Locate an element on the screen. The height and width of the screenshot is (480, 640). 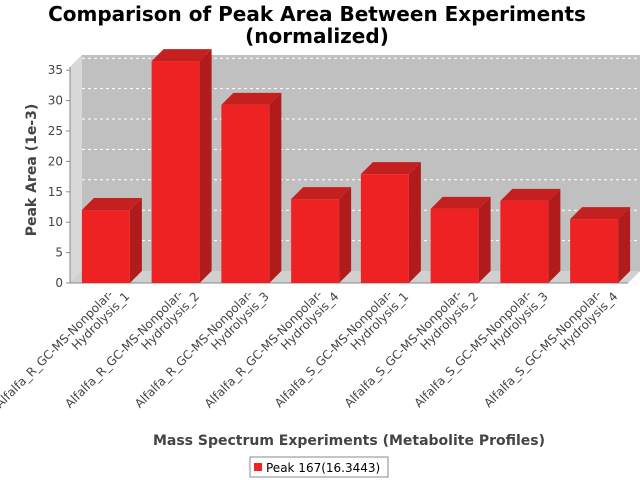
x-tick-label: Alfalfa_R_GC-MS-Nonpolar-Hydrolysis_2 is located at coordinates (132, 350).